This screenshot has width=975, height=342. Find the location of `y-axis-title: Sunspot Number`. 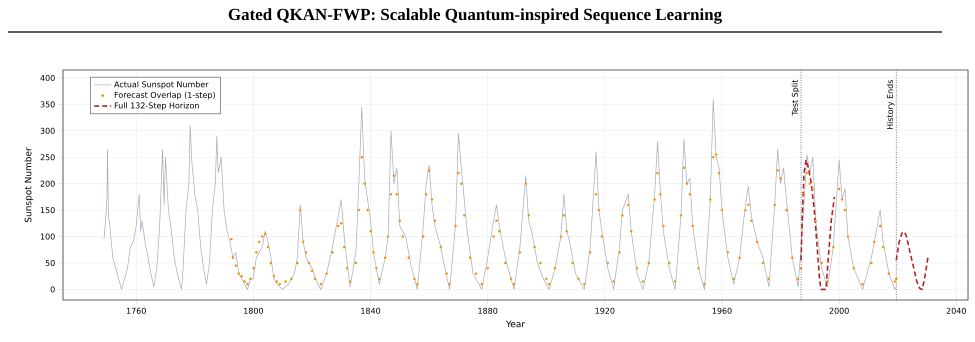

y-axis-title: Sunspot Number is located at coordinates (29, 184).